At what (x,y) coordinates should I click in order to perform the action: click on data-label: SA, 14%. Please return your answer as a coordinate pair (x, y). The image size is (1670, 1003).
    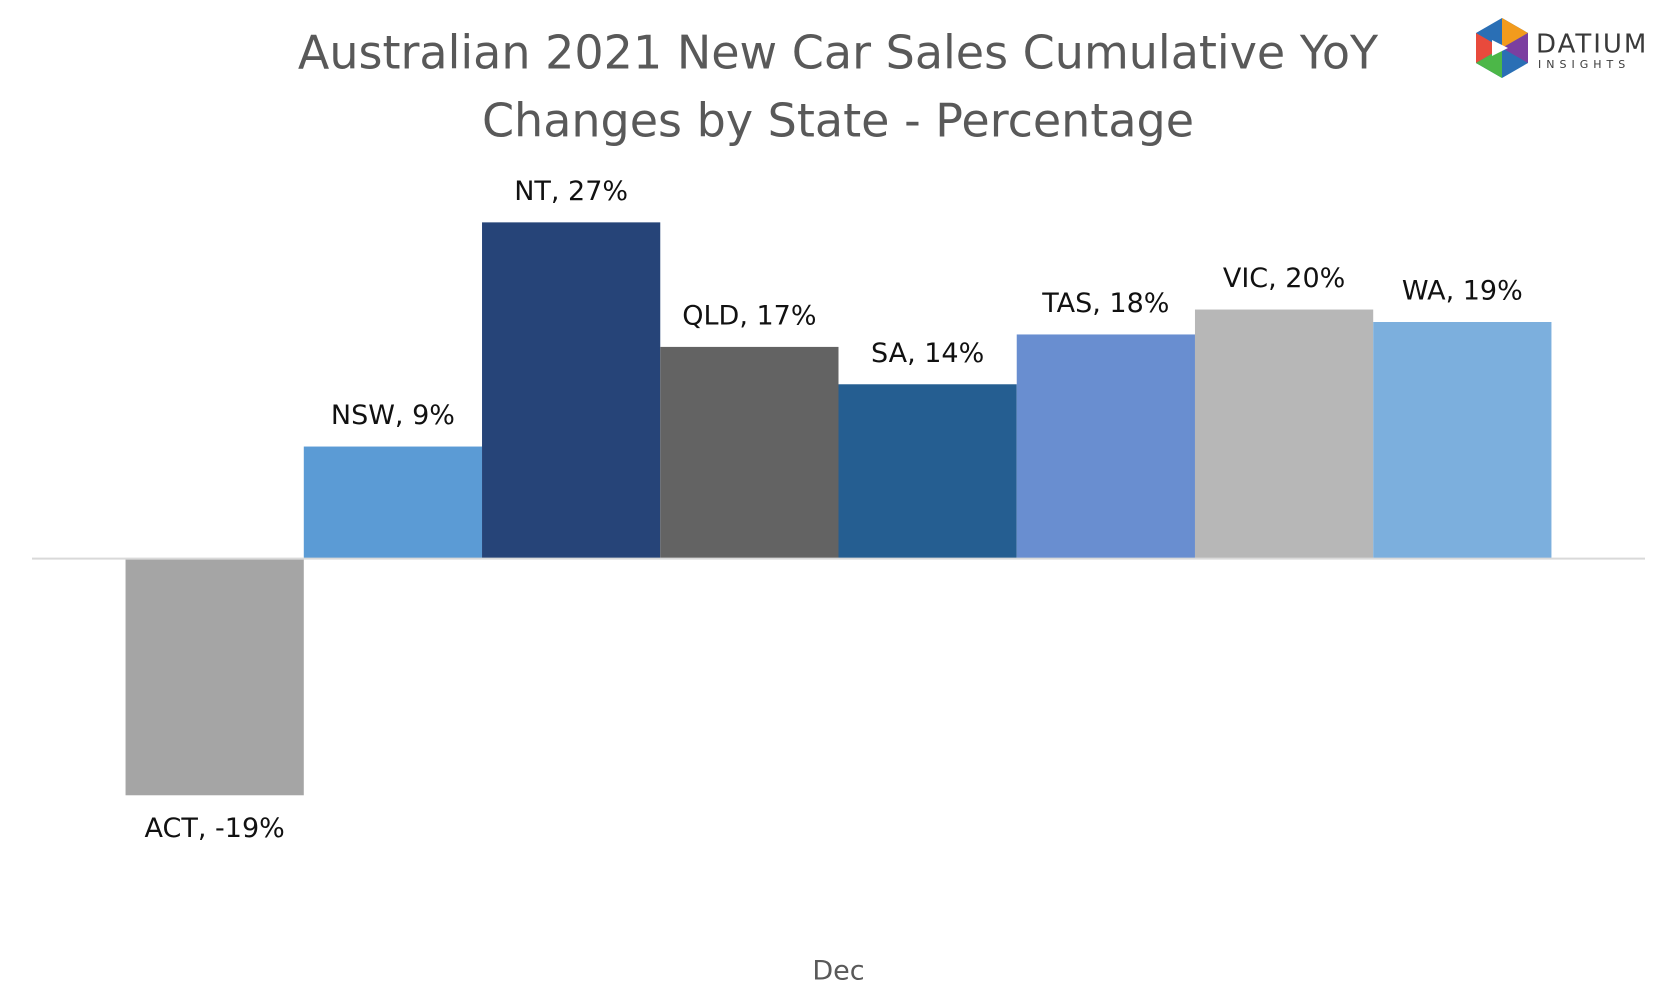
    Looking at the image, I should click on (927, 353).